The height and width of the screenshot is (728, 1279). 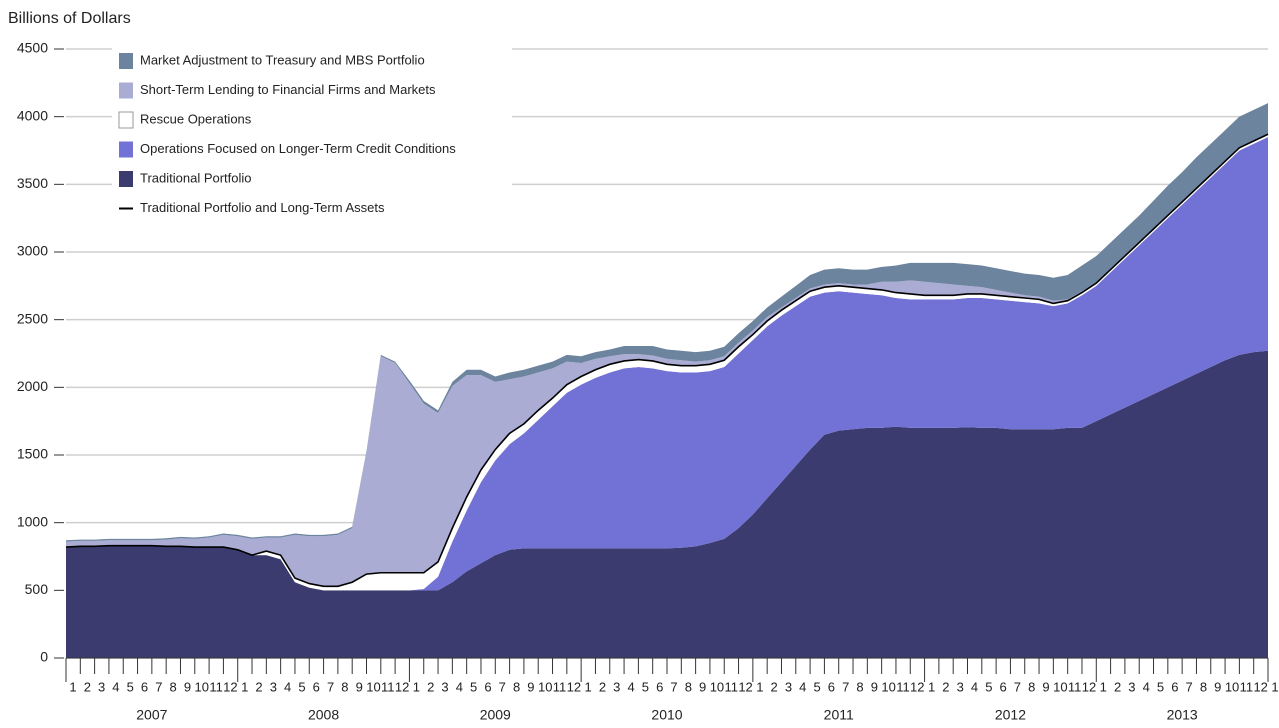 What do you see at coordinates (69, 18) in the screenshot?
I see `y-axis-label: Billions of Dollars` at bounding box center [69, 18].